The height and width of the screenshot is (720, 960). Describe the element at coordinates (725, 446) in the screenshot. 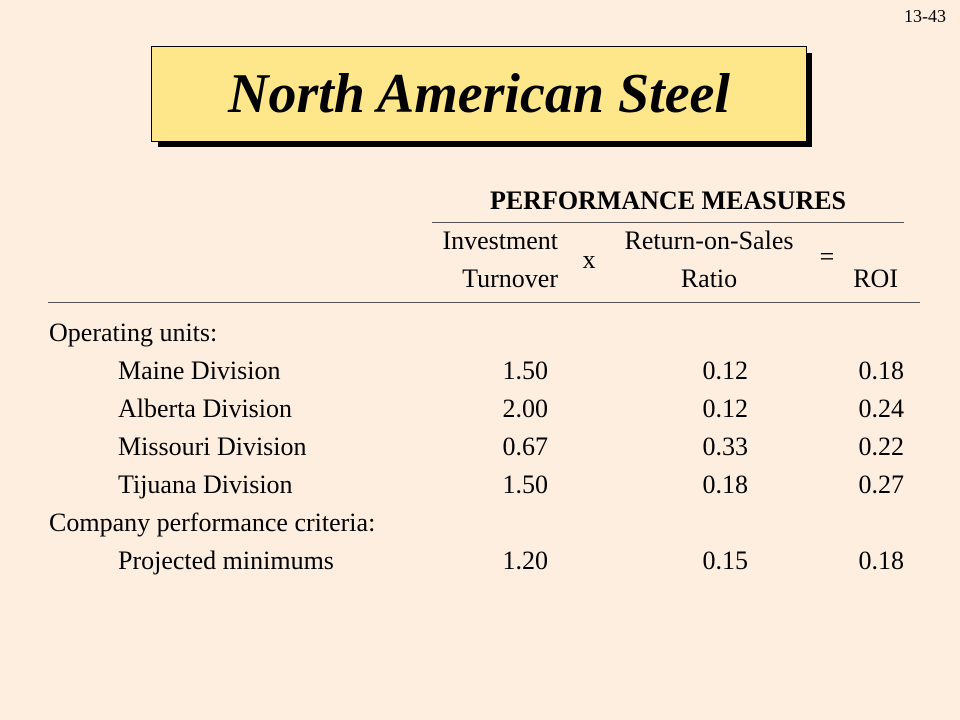

I see `ros-value: 0.33` at that location.